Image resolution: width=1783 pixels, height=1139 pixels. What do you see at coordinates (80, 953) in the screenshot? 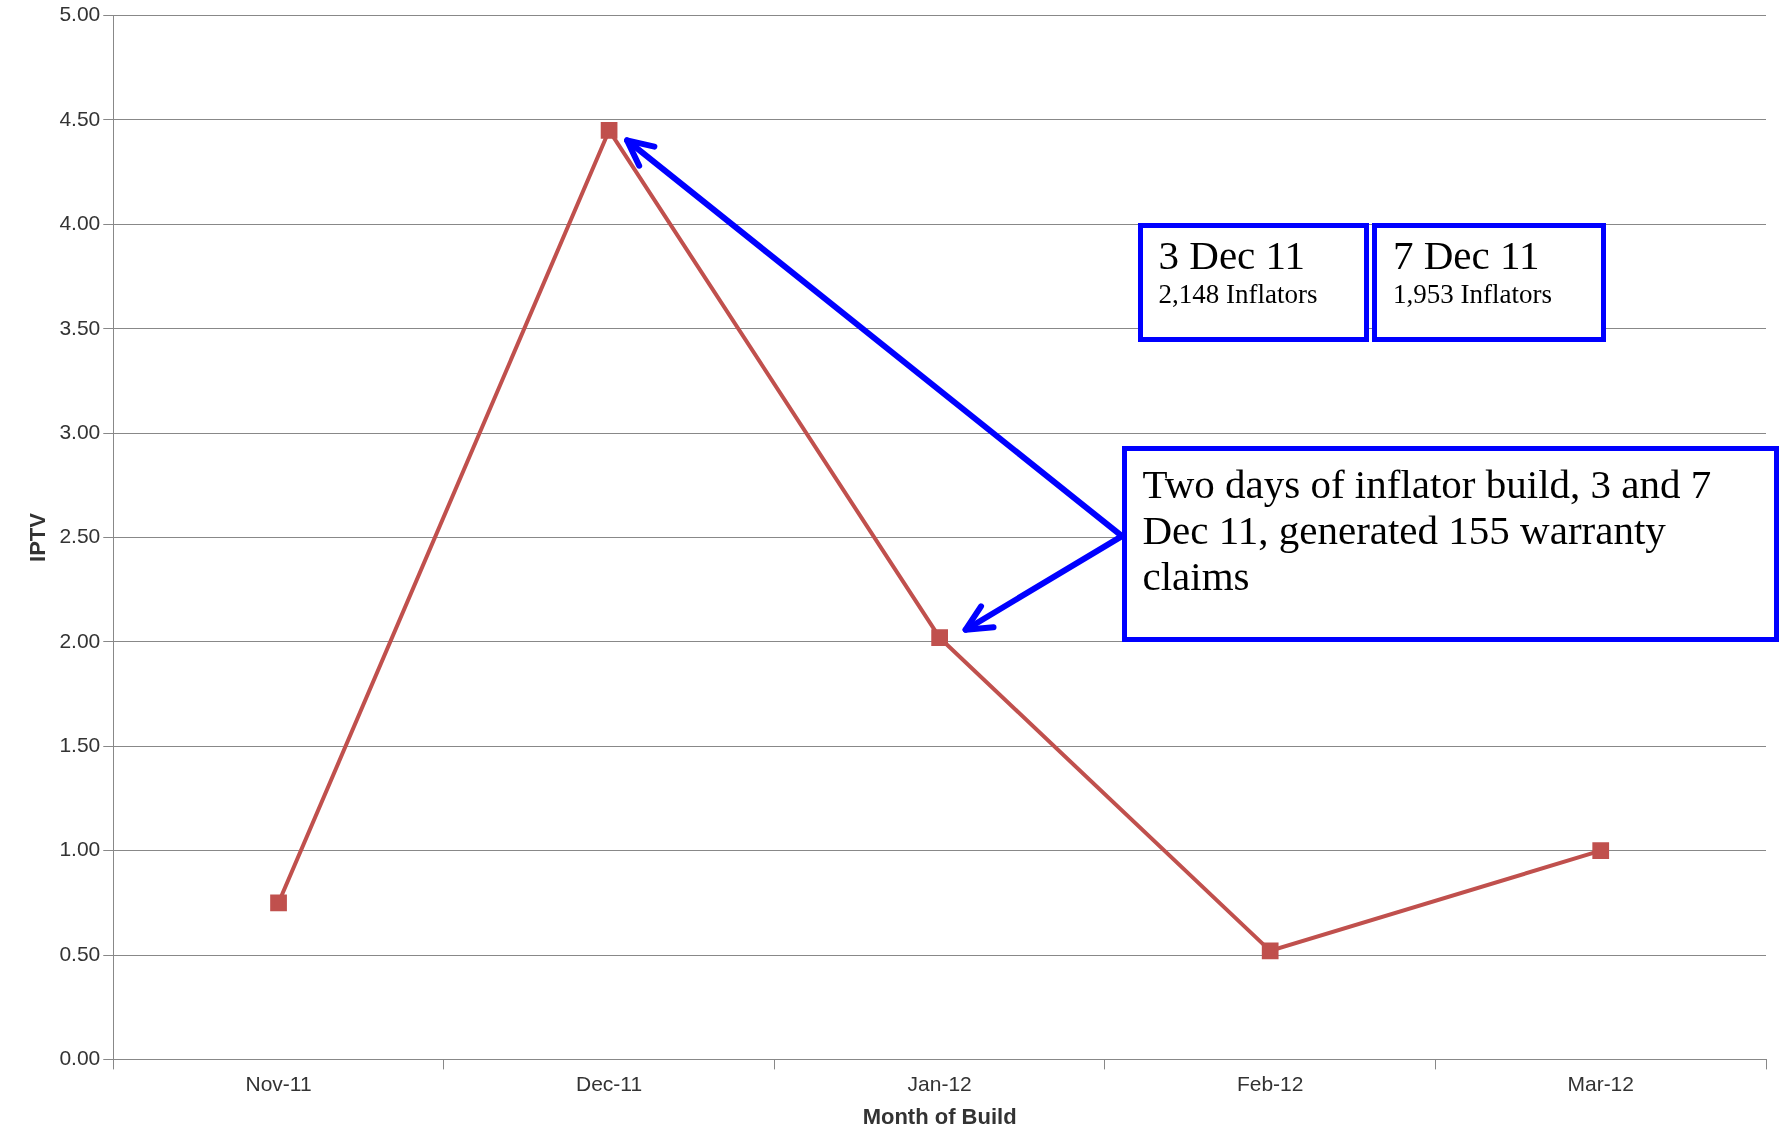
I see `y-tick-label: 0.50` at bounding box center [80, 953].